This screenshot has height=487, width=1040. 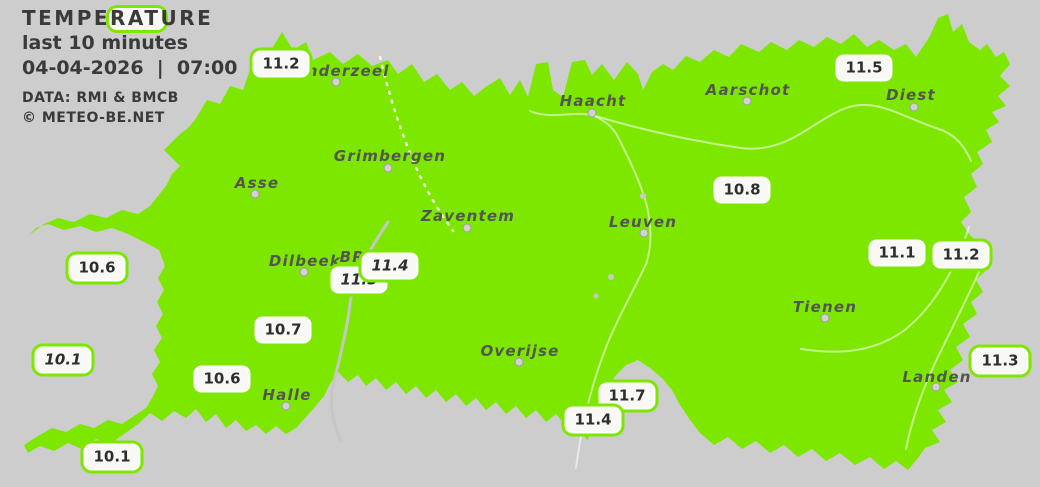 What do you see at coordinates (105, 43) in the screenshot?
I see `title-subtitle: last 10 minutes` at bounding box center [105, 43].